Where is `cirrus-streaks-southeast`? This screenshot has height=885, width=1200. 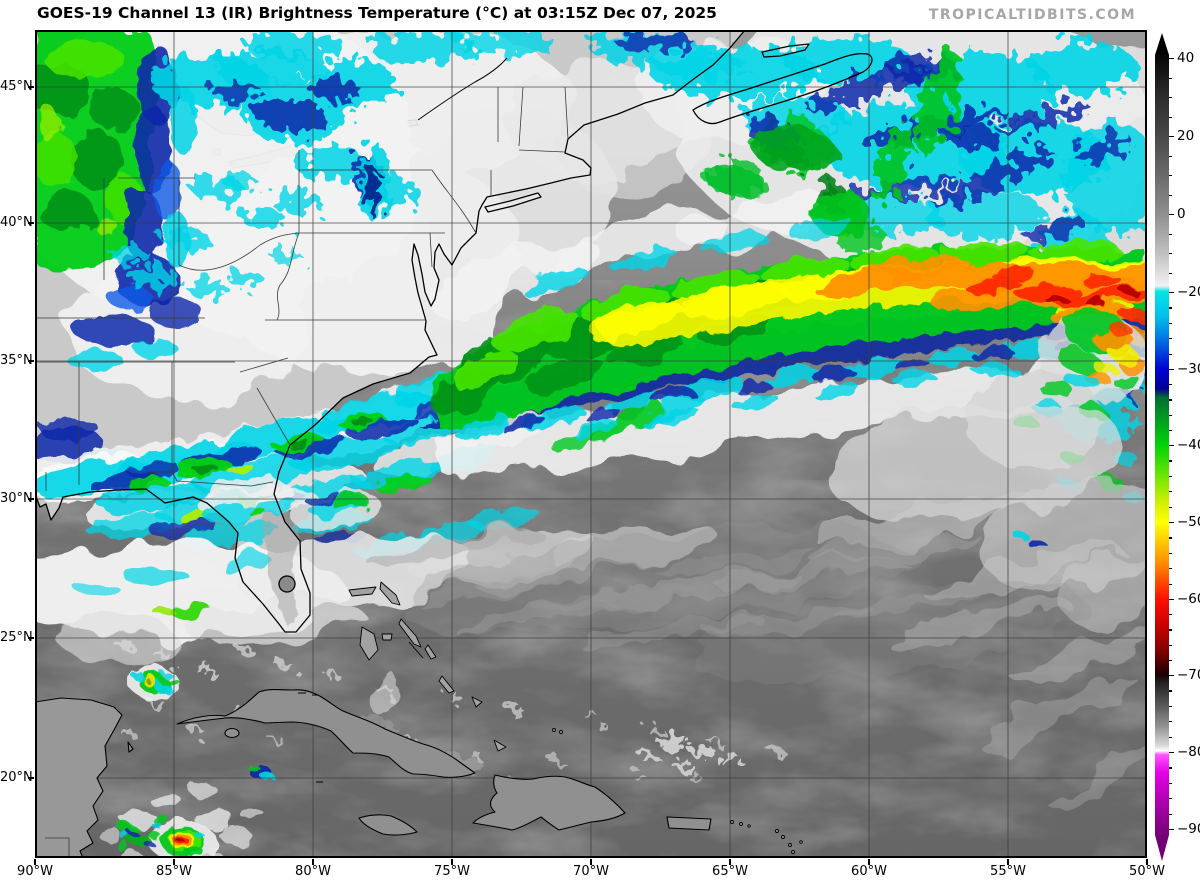 cirrus-streaks-southeast is located at coordinates (982, 605).